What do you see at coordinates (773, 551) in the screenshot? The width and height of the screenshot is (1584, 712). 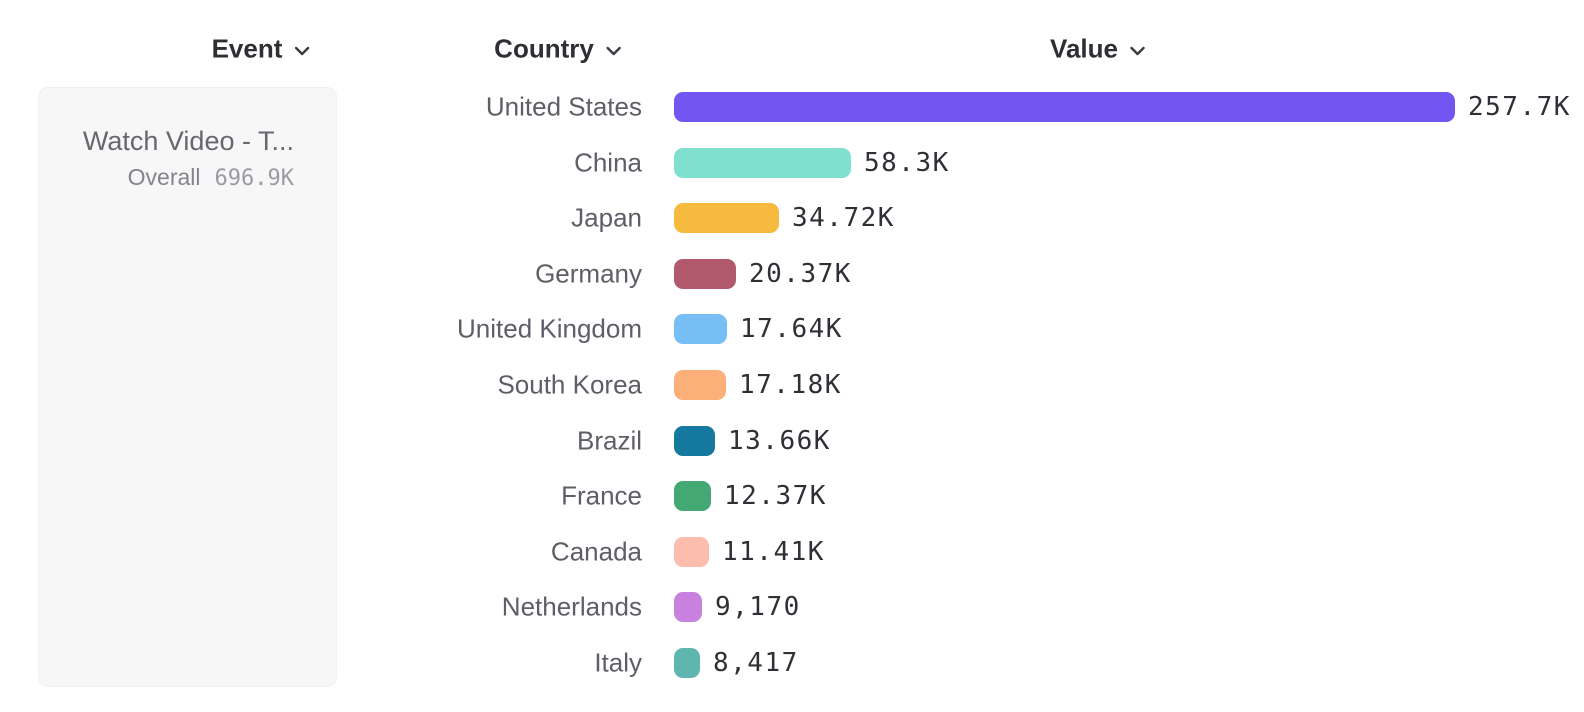 I see `value-label: 11.41K` at bounding box center [773, 551].